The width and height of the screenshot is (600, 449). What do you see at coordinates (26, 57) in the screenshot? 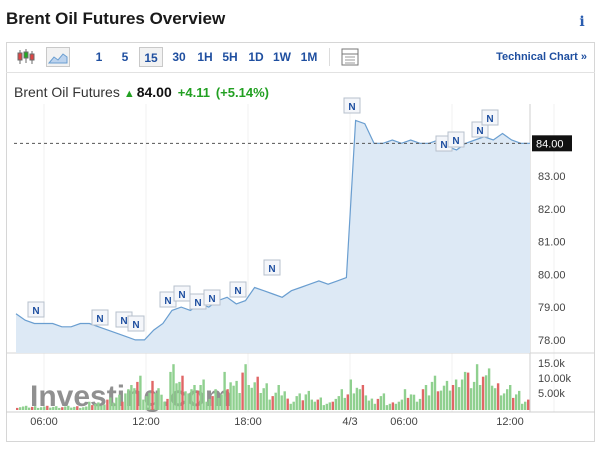
I see `candlestick-icon` at bounding box center [26, 57].